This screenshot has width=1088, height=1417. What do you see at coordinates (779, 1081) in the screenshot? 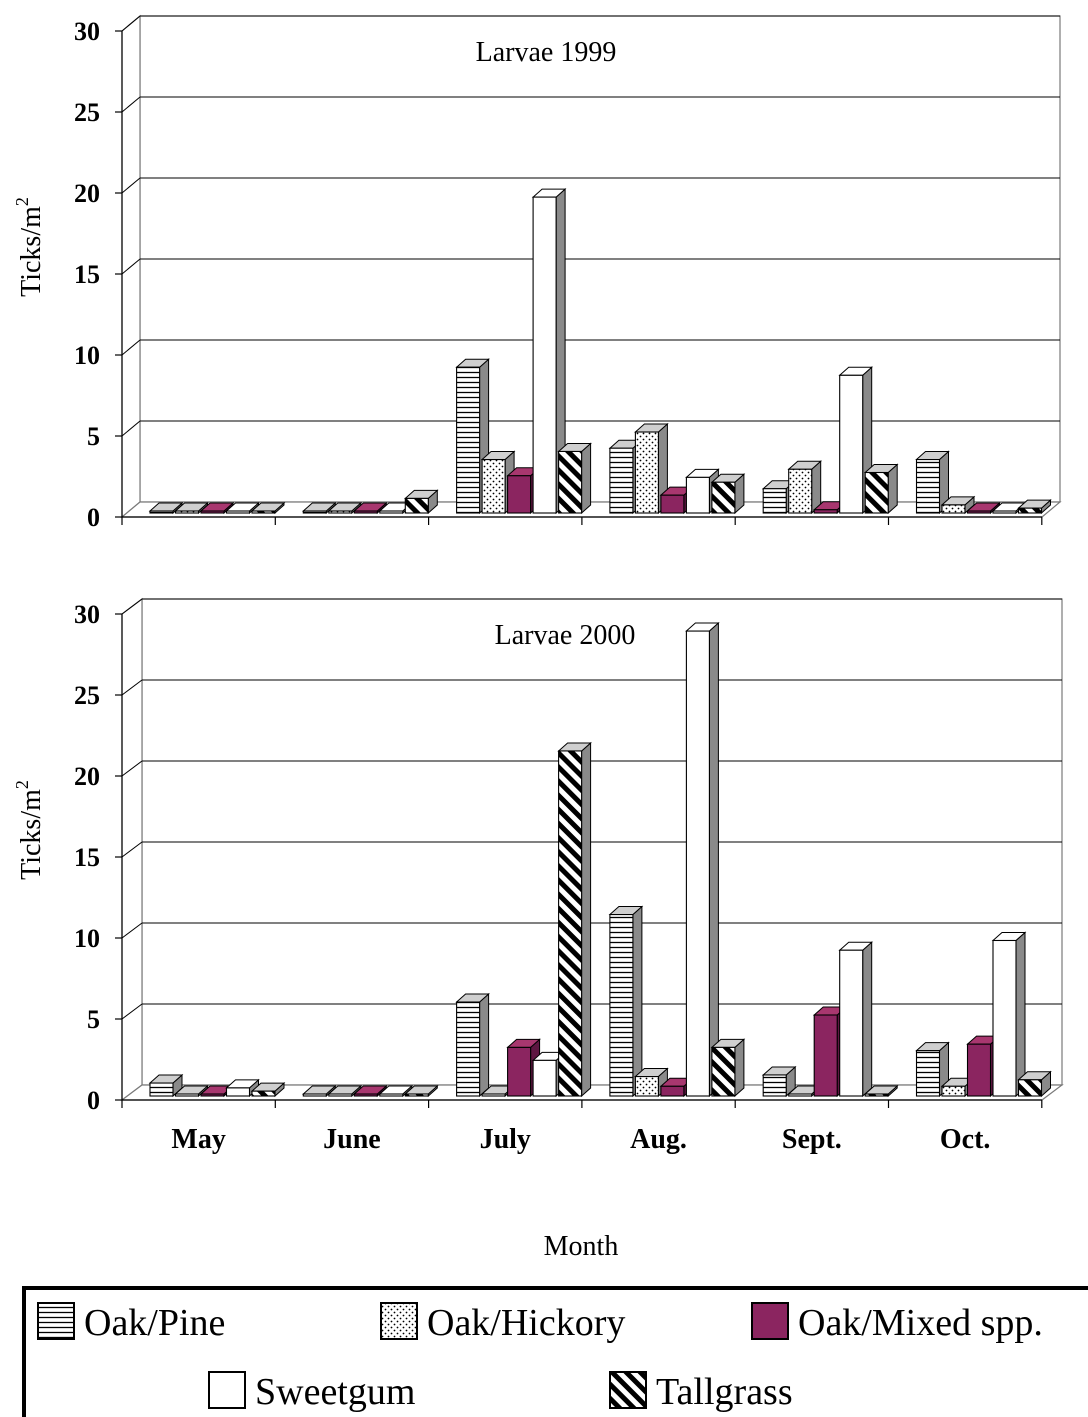
I see `bar-oak-pine-sept` at bounding box center [779, 1081].